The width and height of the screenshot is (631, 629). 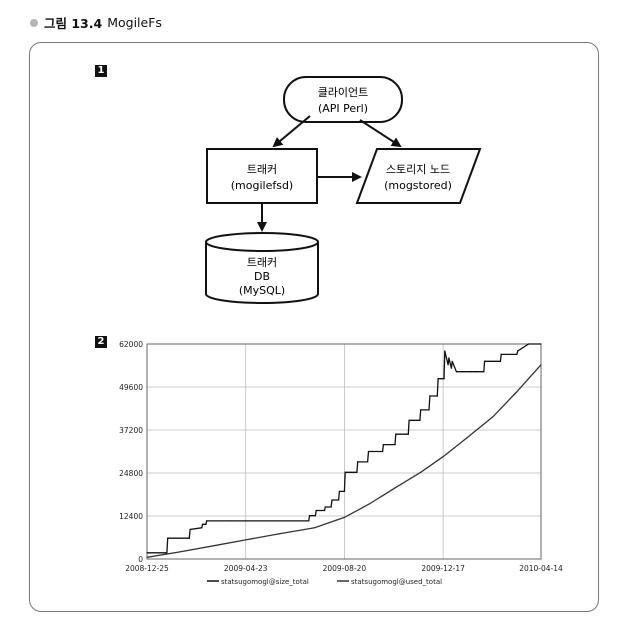 I want to click on arrow-client-to-storage, so click(x=380, y=133).